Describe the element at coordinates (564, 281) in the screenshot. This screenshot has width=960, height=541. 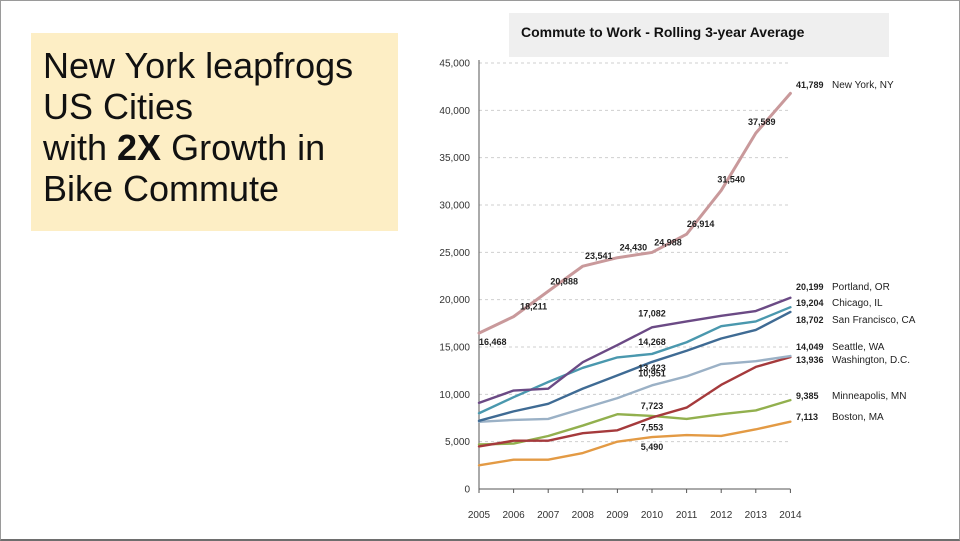
I see `data-label: 20,888` at that location.